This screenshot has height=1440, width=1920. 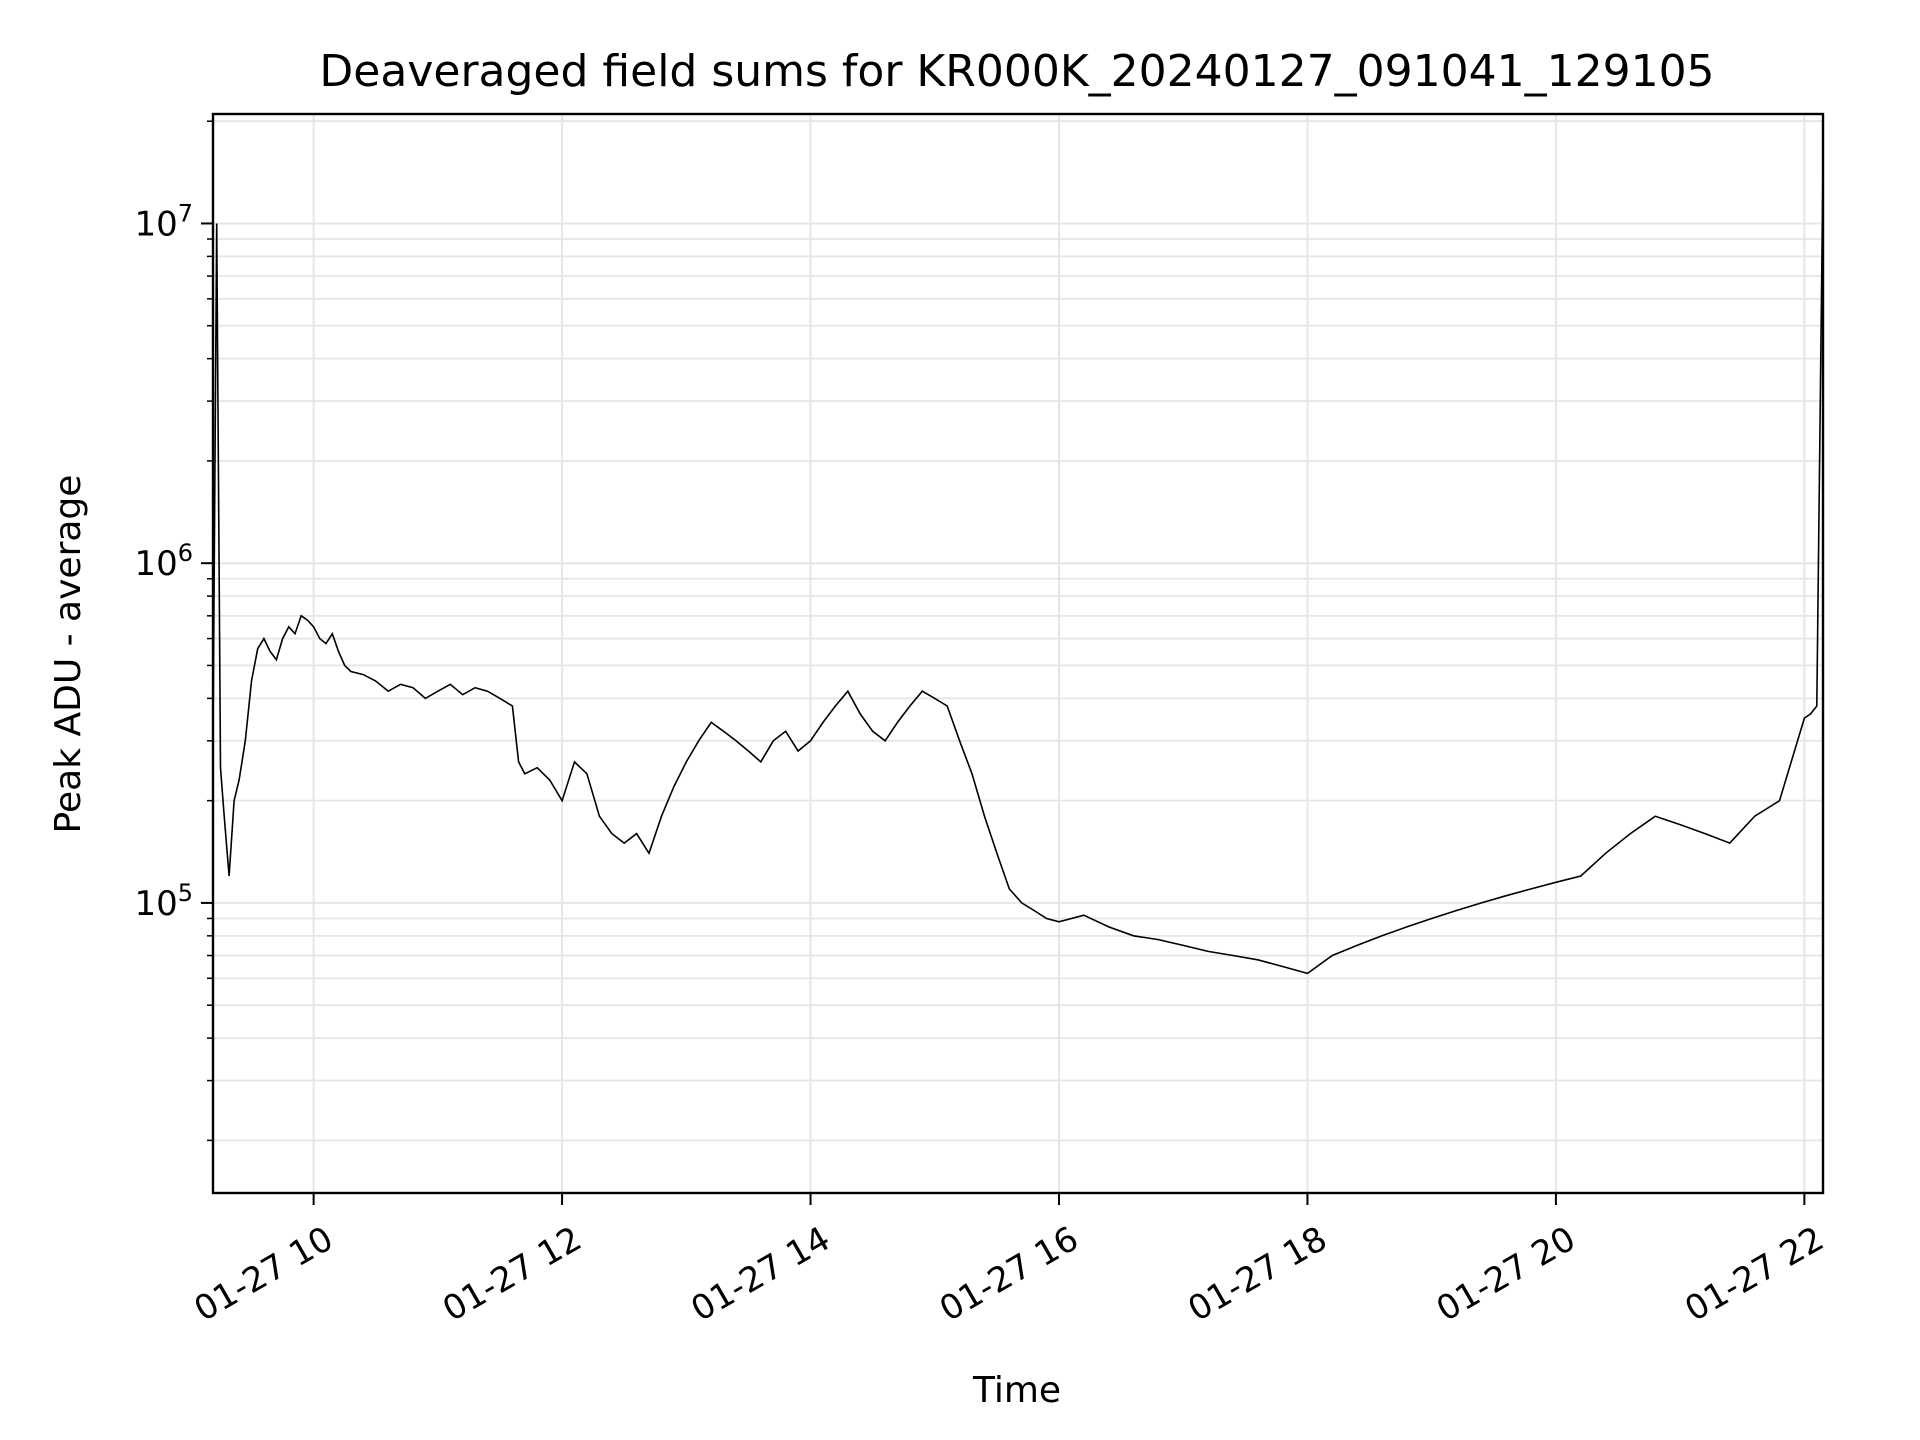 I want to click on x-axis-title: Time, so click(x=1016, y=1390).